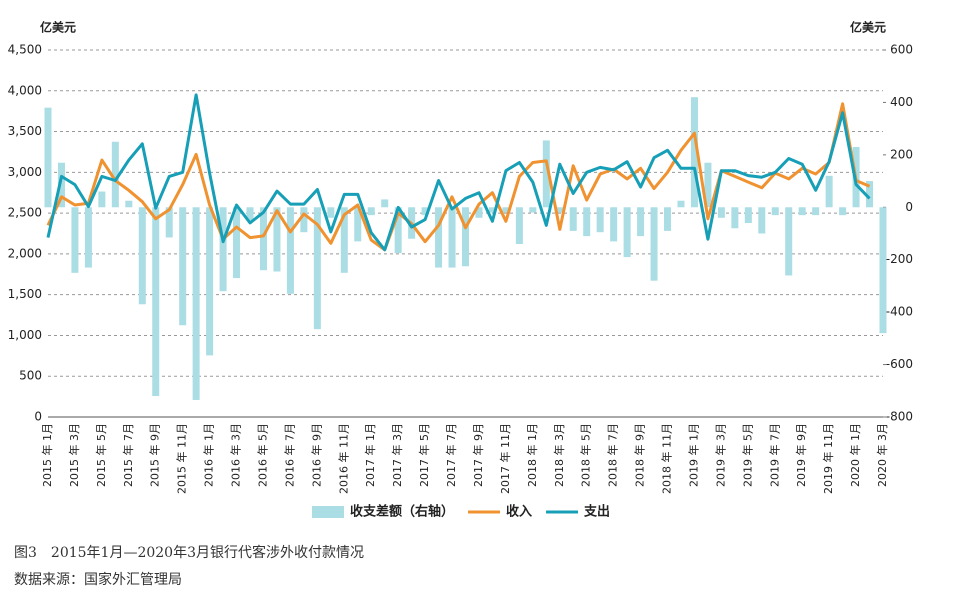 Image resolution: width=955 pixels, height=602 pixels. What do you see at coordinates (559, 455) in the screenshot?
I see `x-tick-label: 2018 年 3月` at bounding box center [559, 455].